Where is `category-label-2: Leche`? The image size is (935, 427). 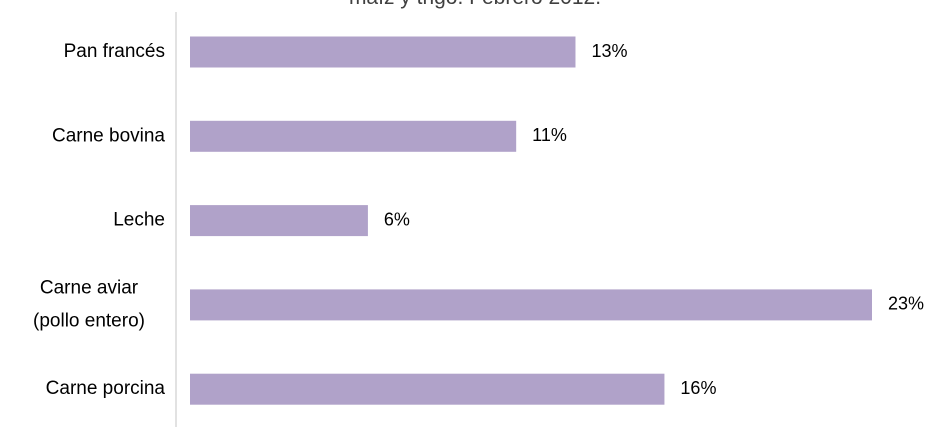
category-label-2: Leche is located at coordinates (139, 220).